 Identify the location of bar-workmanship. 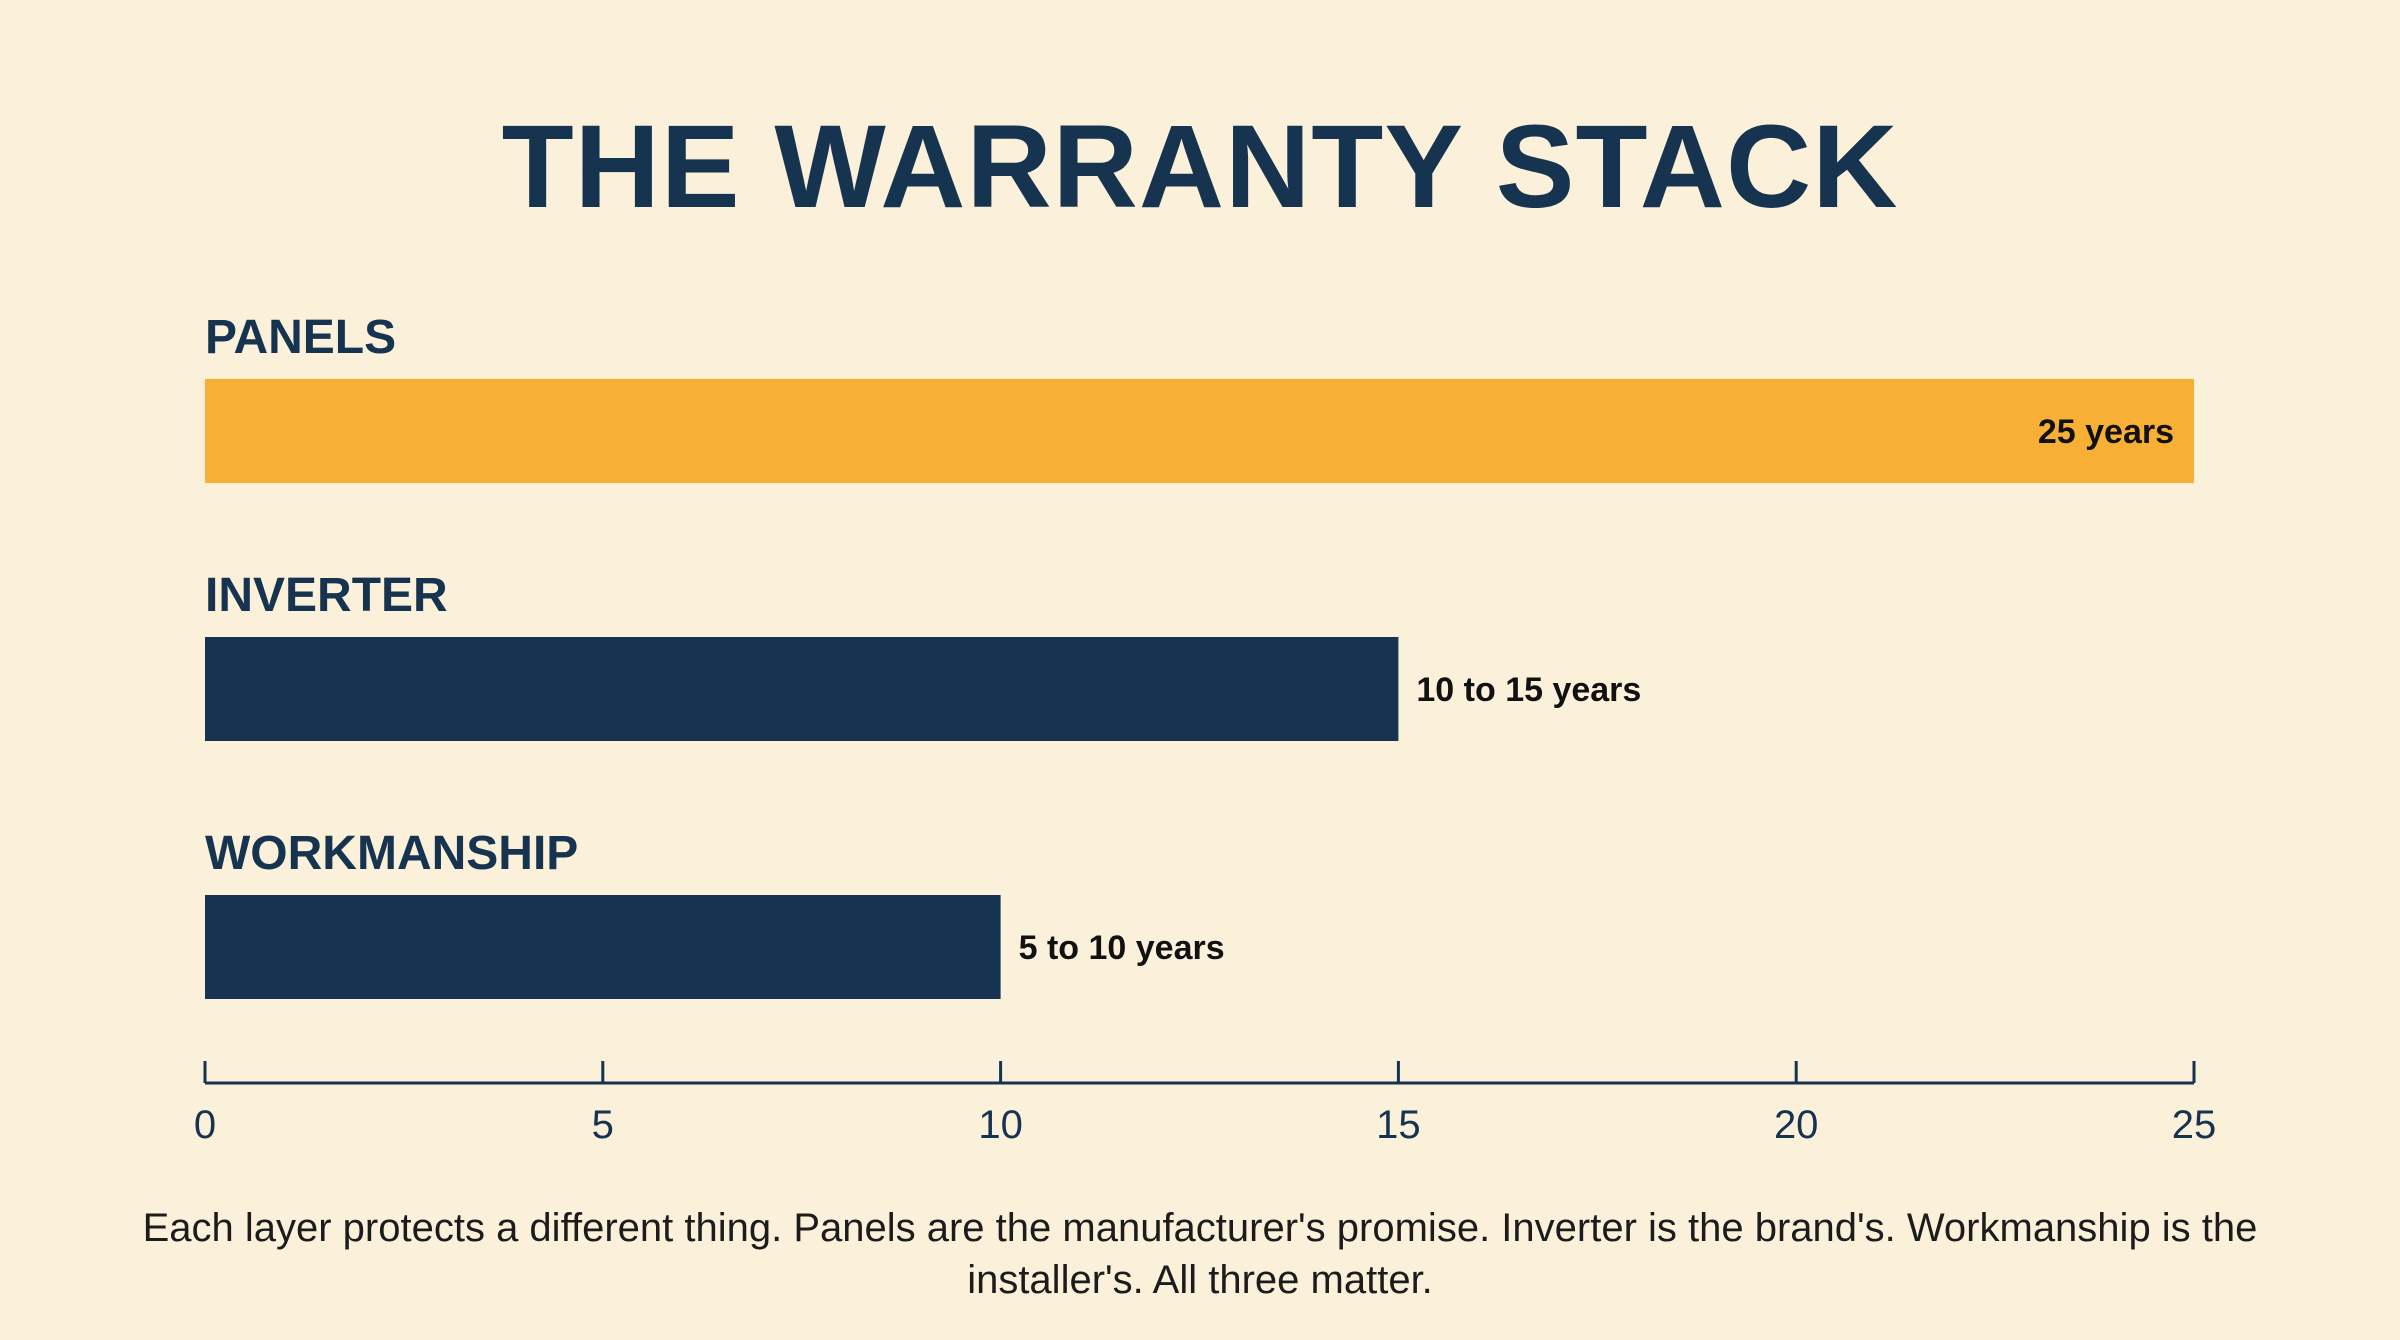
(603, 947).